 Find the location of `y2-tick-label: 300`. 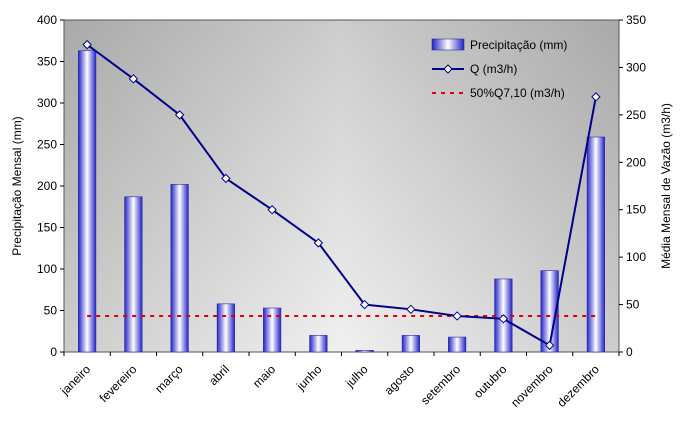

y2-tick-label: 300 is located at coordinates (636, 67).